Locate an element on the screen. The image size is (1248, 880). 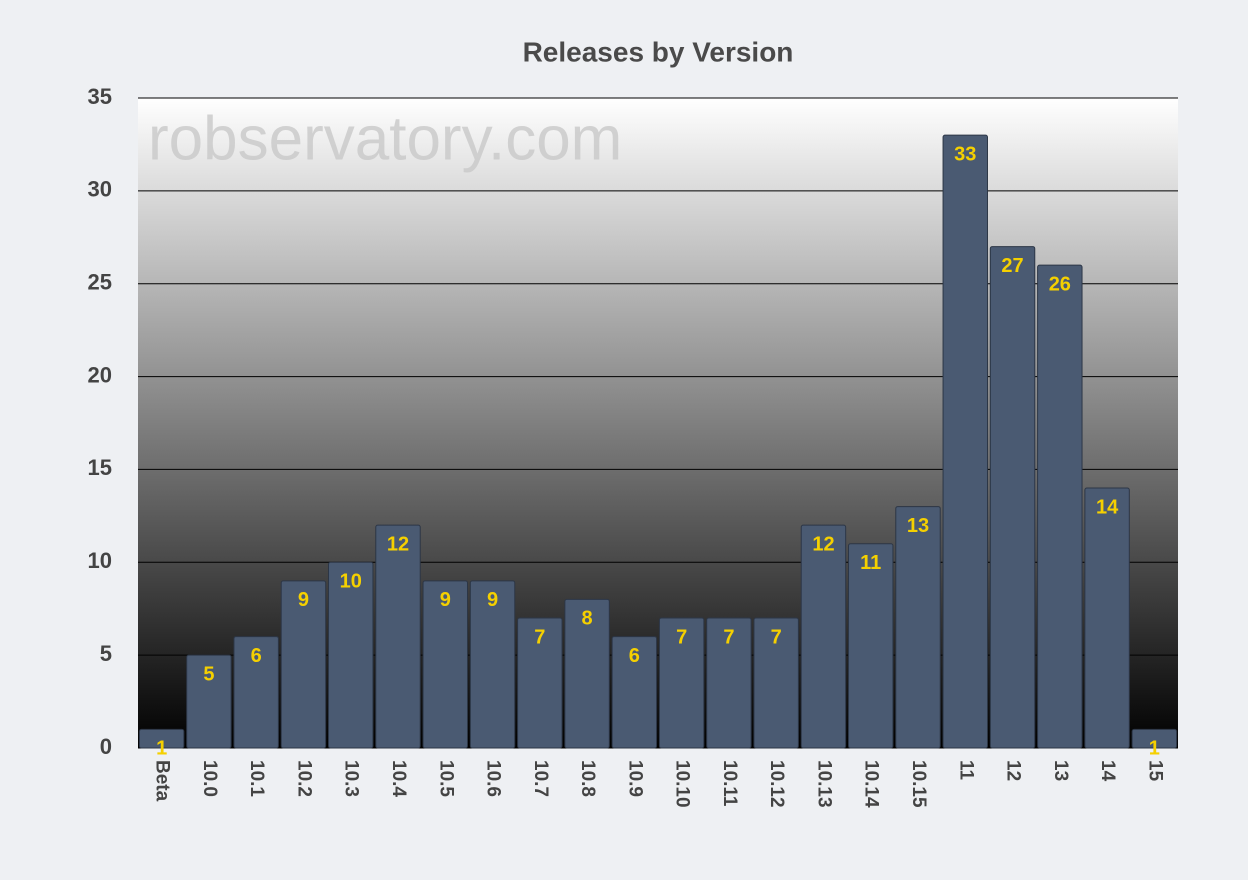
value-label: 13 is located at coordinates (918, 526).